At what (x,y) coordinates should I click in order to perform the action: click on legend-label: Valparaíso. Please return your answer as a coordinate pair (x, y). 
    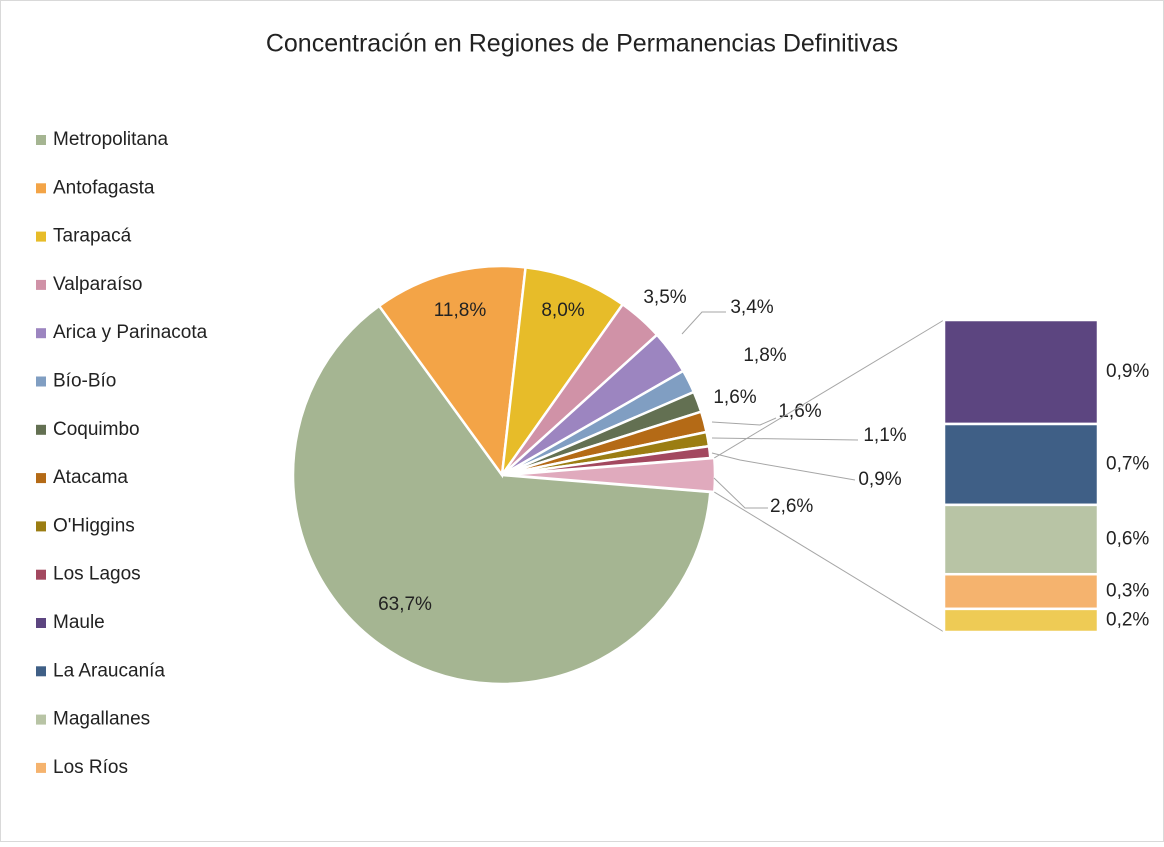
    Looking at the image, I should click on (97, 284).